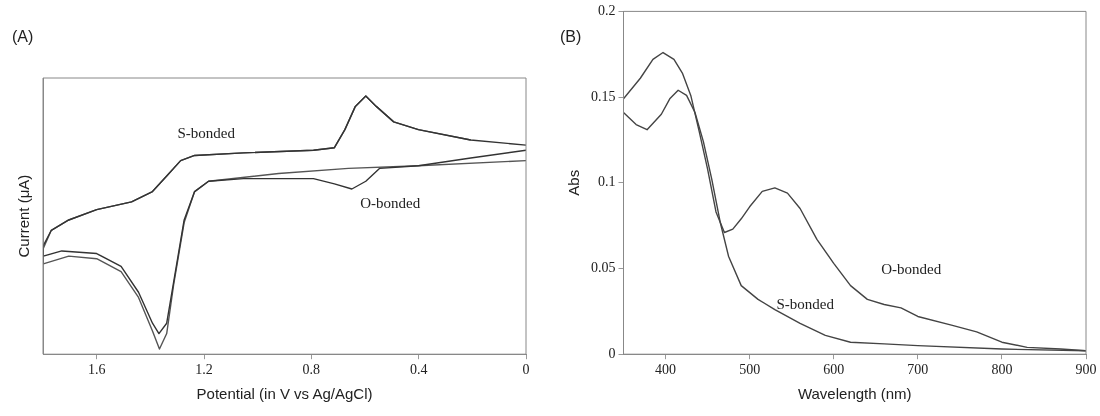 This screenshot has height=416, width=1100. Describe the element at coordinates (311, 370) in the screenshot. I see `x-tick-label: 0.8` at that location.